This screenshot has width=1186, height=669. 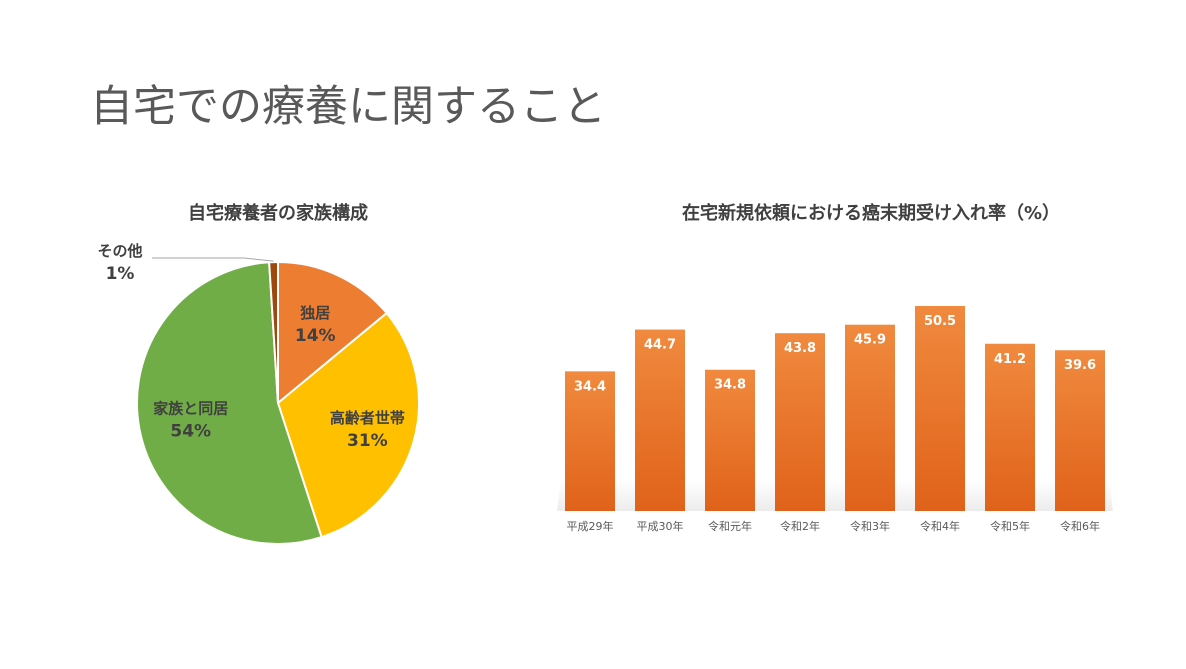 I want to click on bar-category-label-r3: 令和3年, so click(x=870, y=526).